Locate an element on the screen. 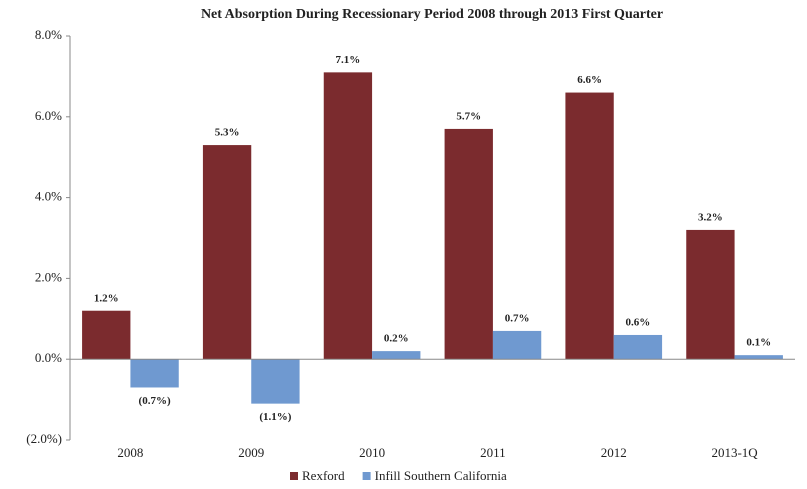 This screenshot has width=807, height=489. y-tick-label: 8.0% is located at coordinates (48, 34).